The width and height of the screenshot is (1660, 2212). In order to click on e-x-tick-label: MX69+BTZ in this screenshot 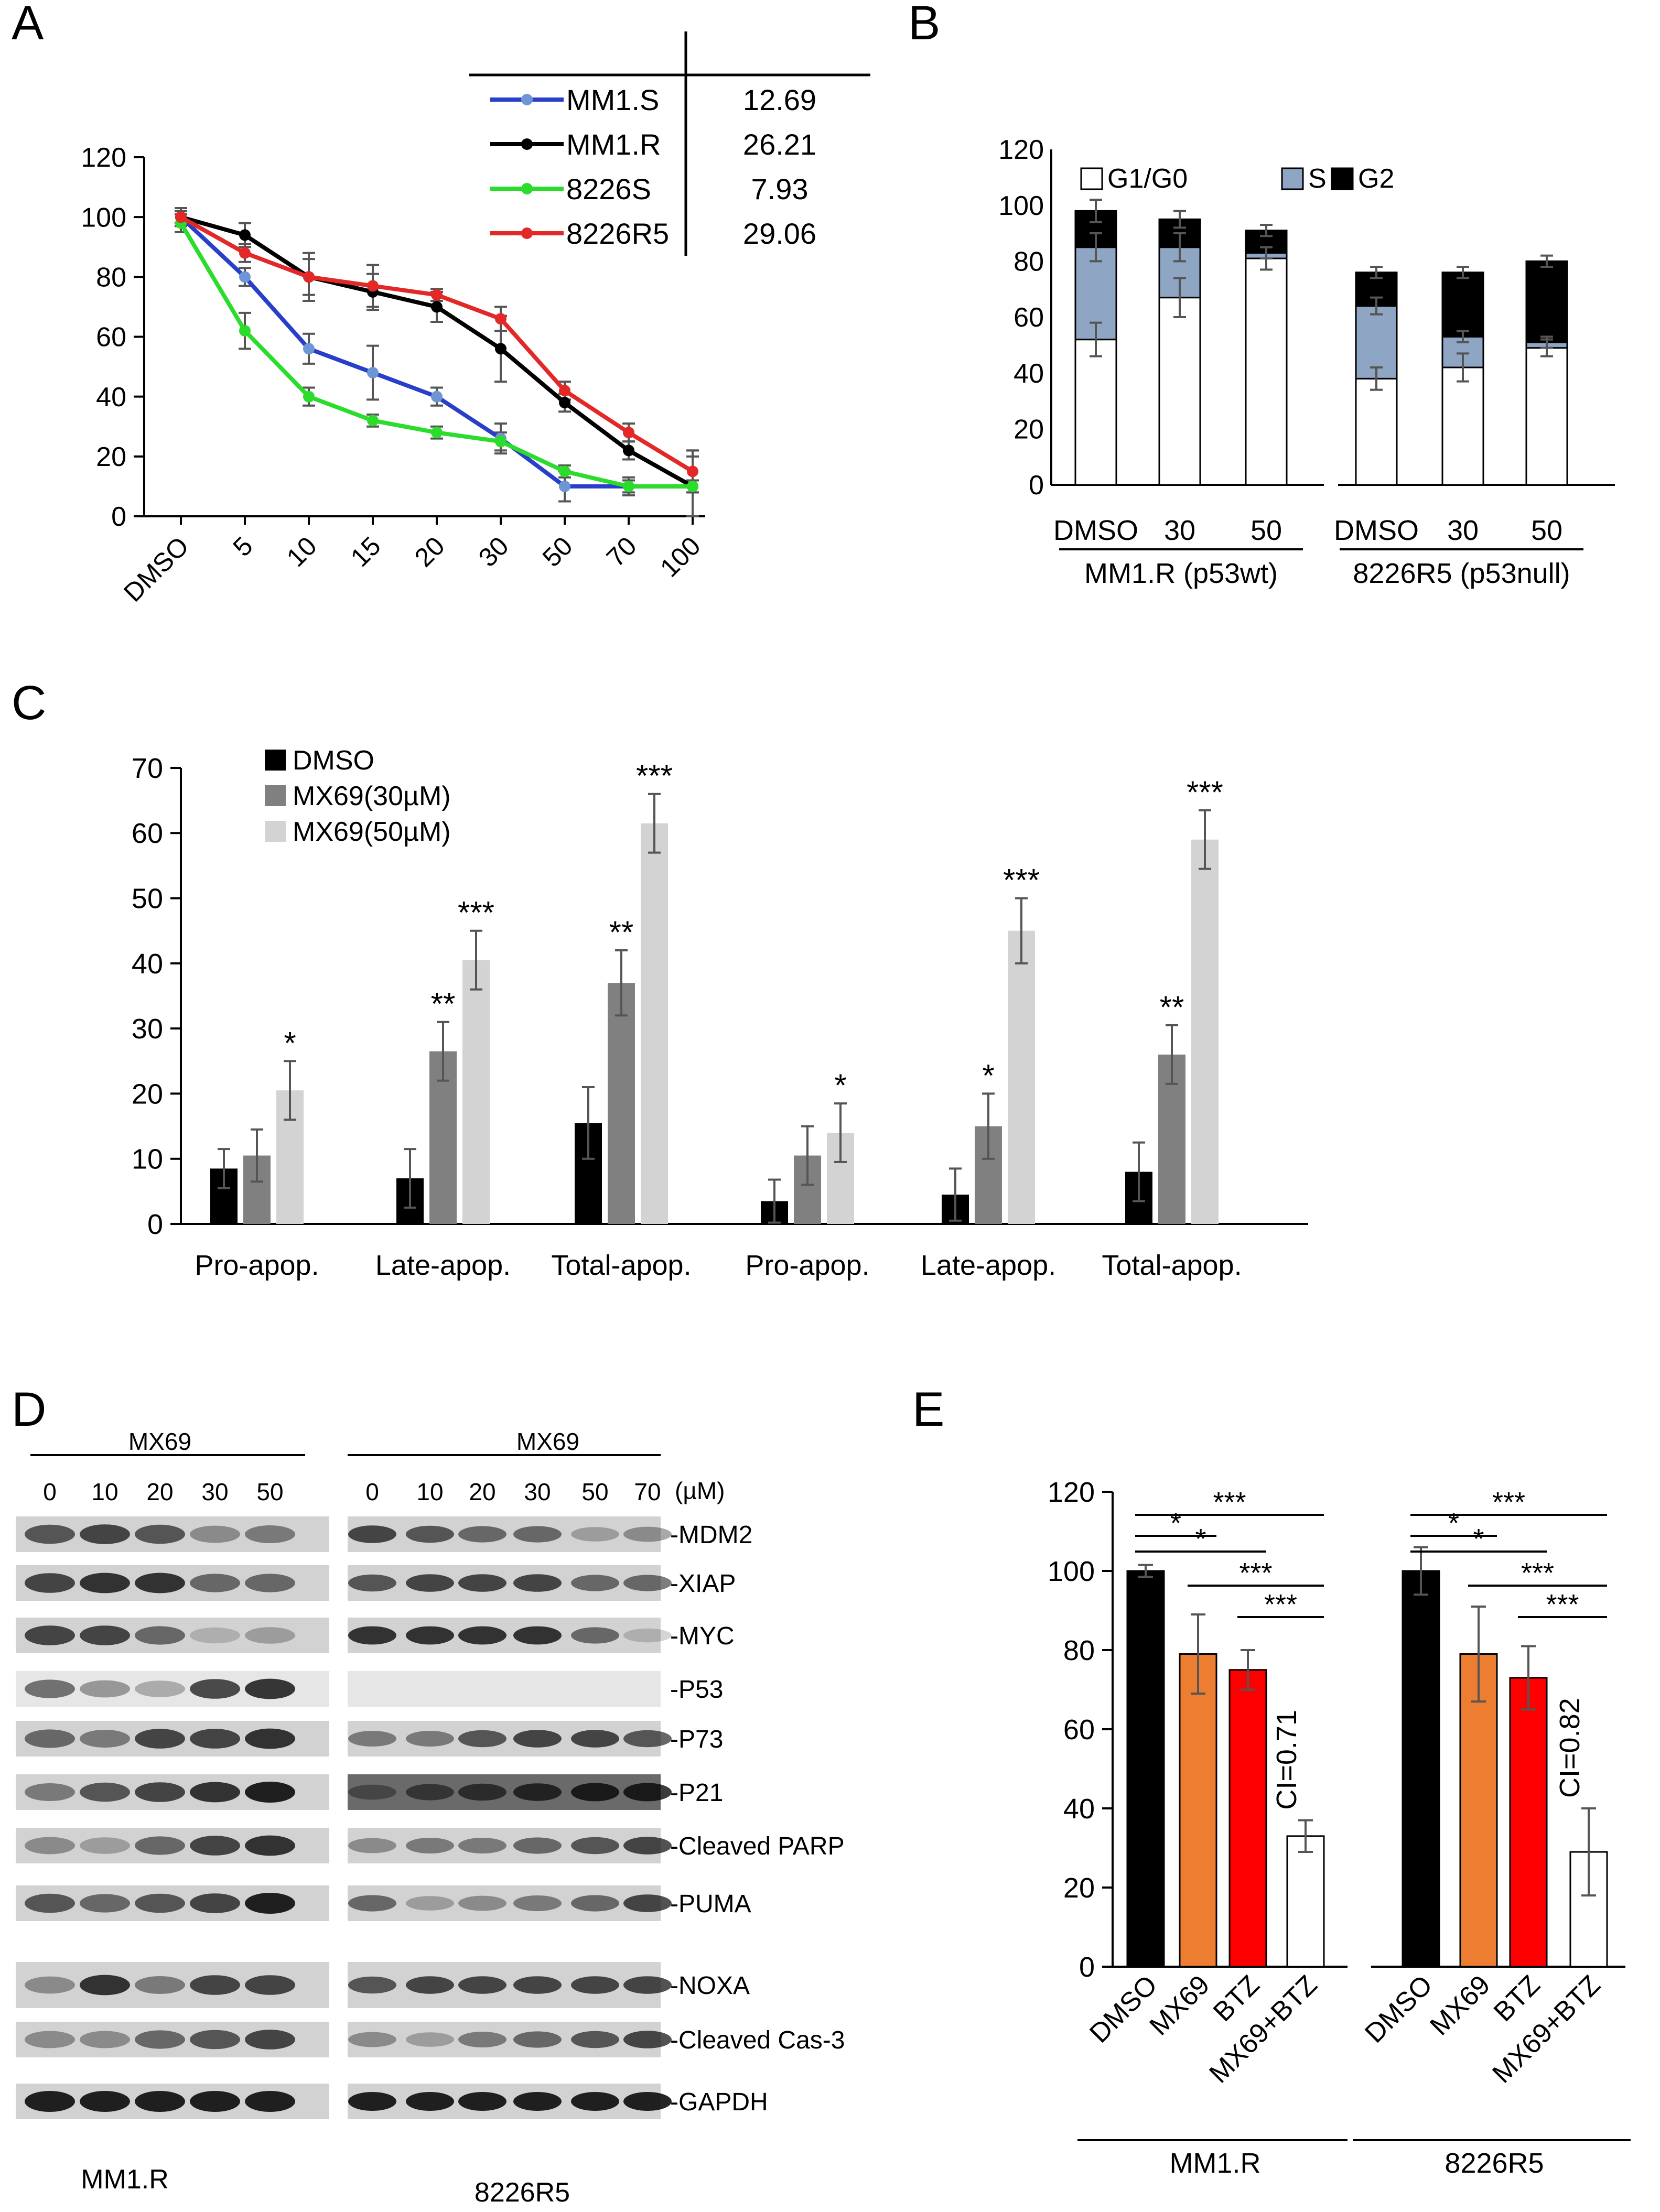, I will do `click(1263, 2029)`.